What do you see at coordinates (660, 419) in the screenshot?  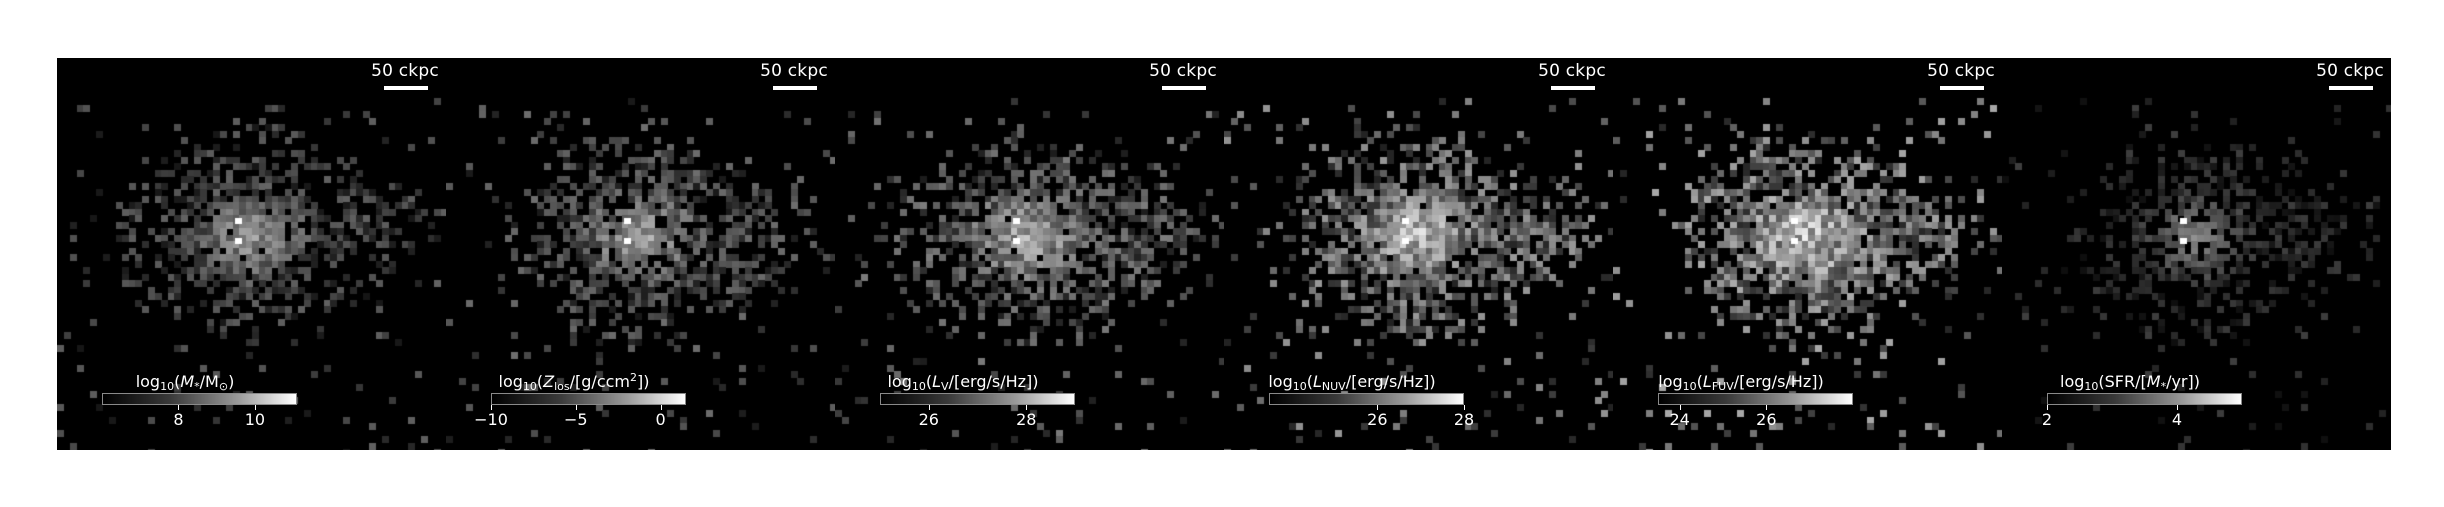 I see `colorbar-tick-label: 0` at bounding box center [660, 419].